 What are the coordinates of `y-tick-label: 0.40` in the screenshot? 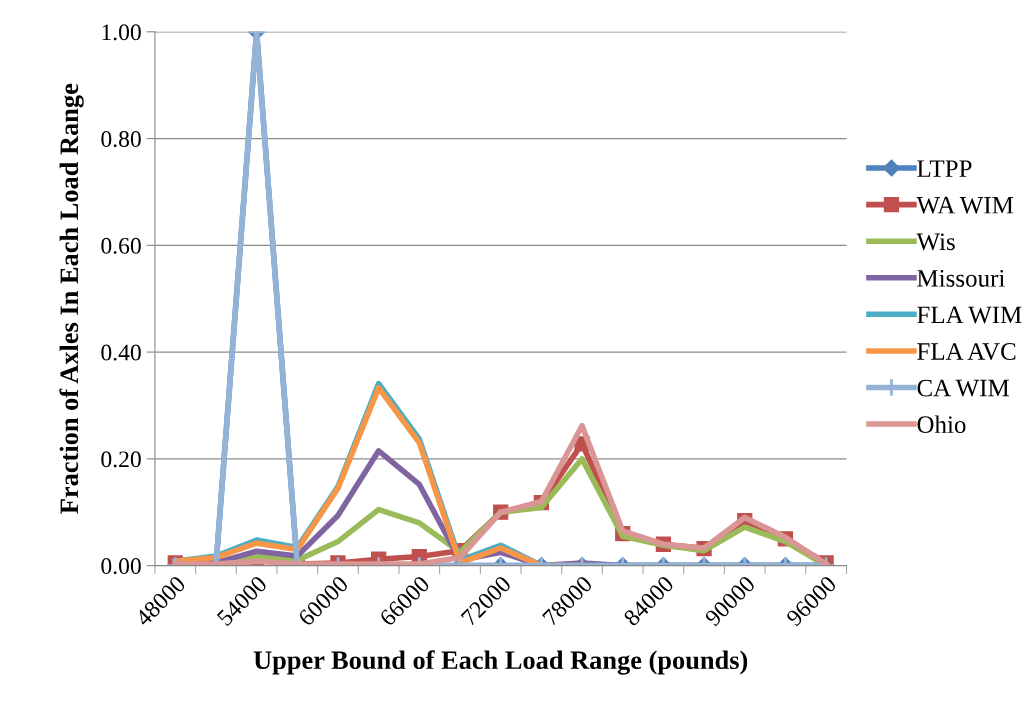 It's located at (121, 352).